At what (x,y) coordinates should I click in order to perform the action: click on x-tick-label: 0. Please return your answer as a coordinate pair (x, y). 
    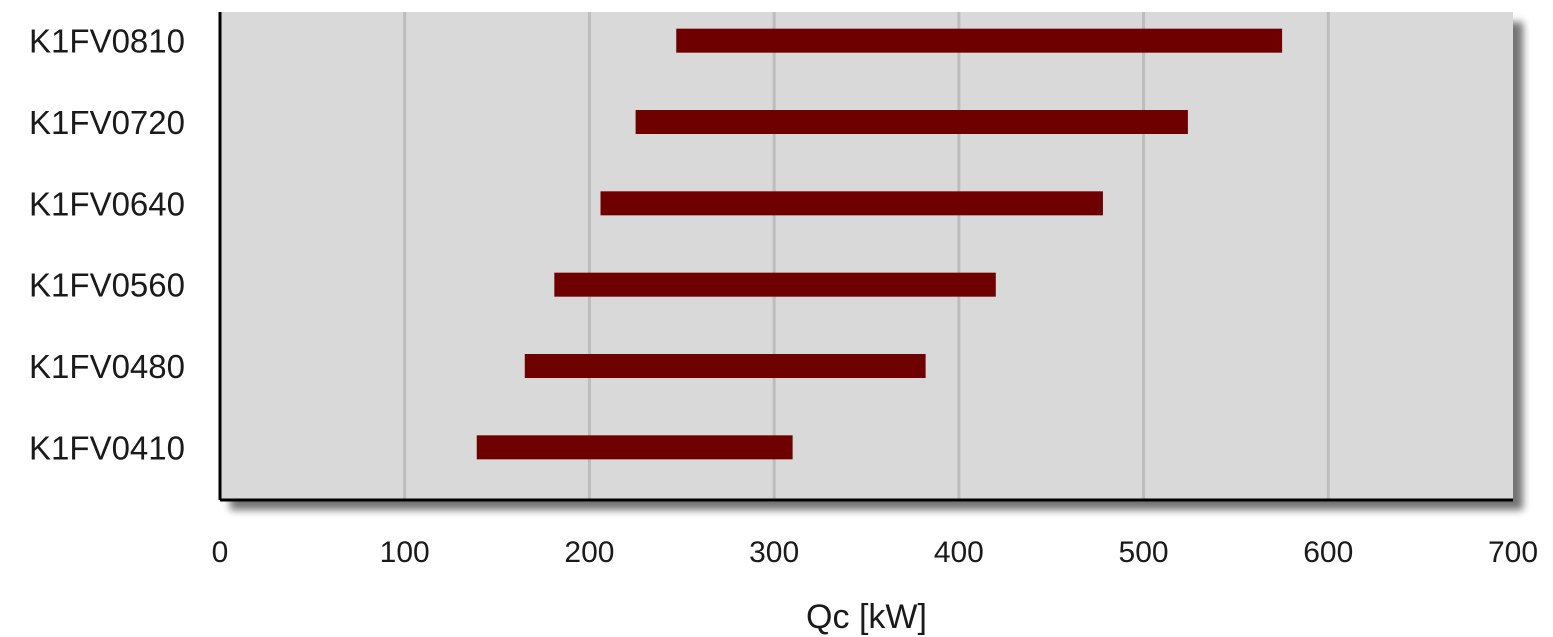
    Looking at the image, I should click on (220, 552).